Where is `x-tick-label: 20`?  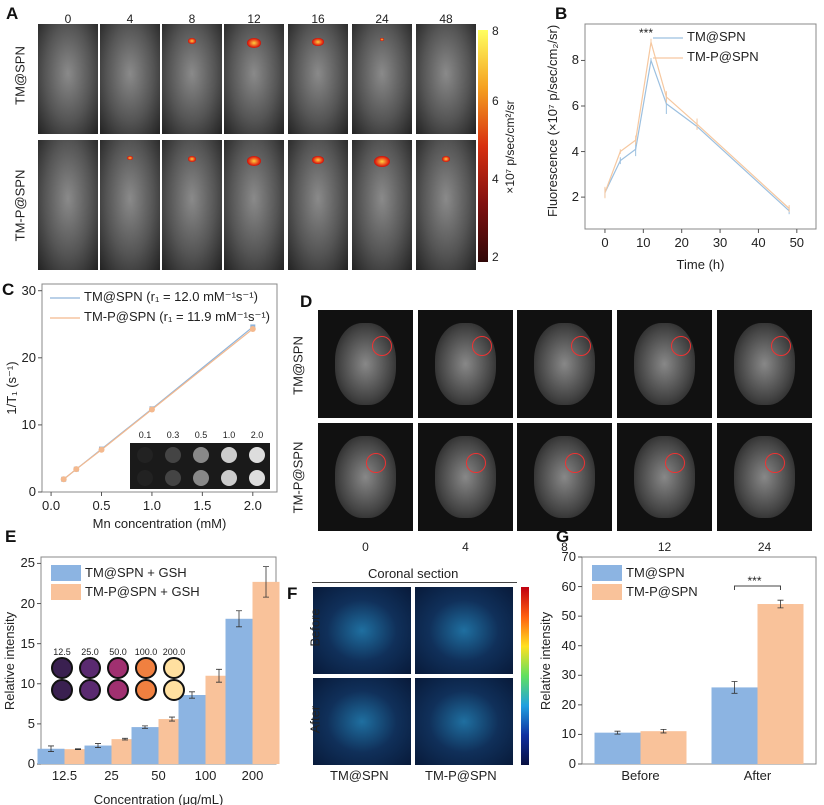
x-tick-label: 20 is located at coordinates (681, 242).